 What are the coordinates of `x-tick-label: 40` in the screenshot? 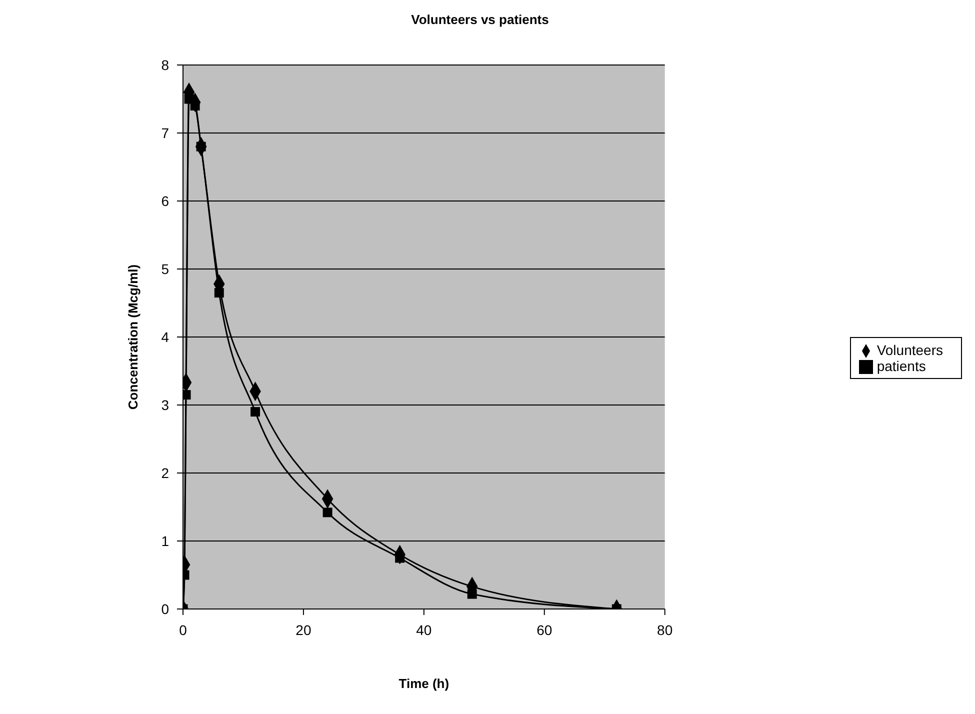 It's located at (424, 630).